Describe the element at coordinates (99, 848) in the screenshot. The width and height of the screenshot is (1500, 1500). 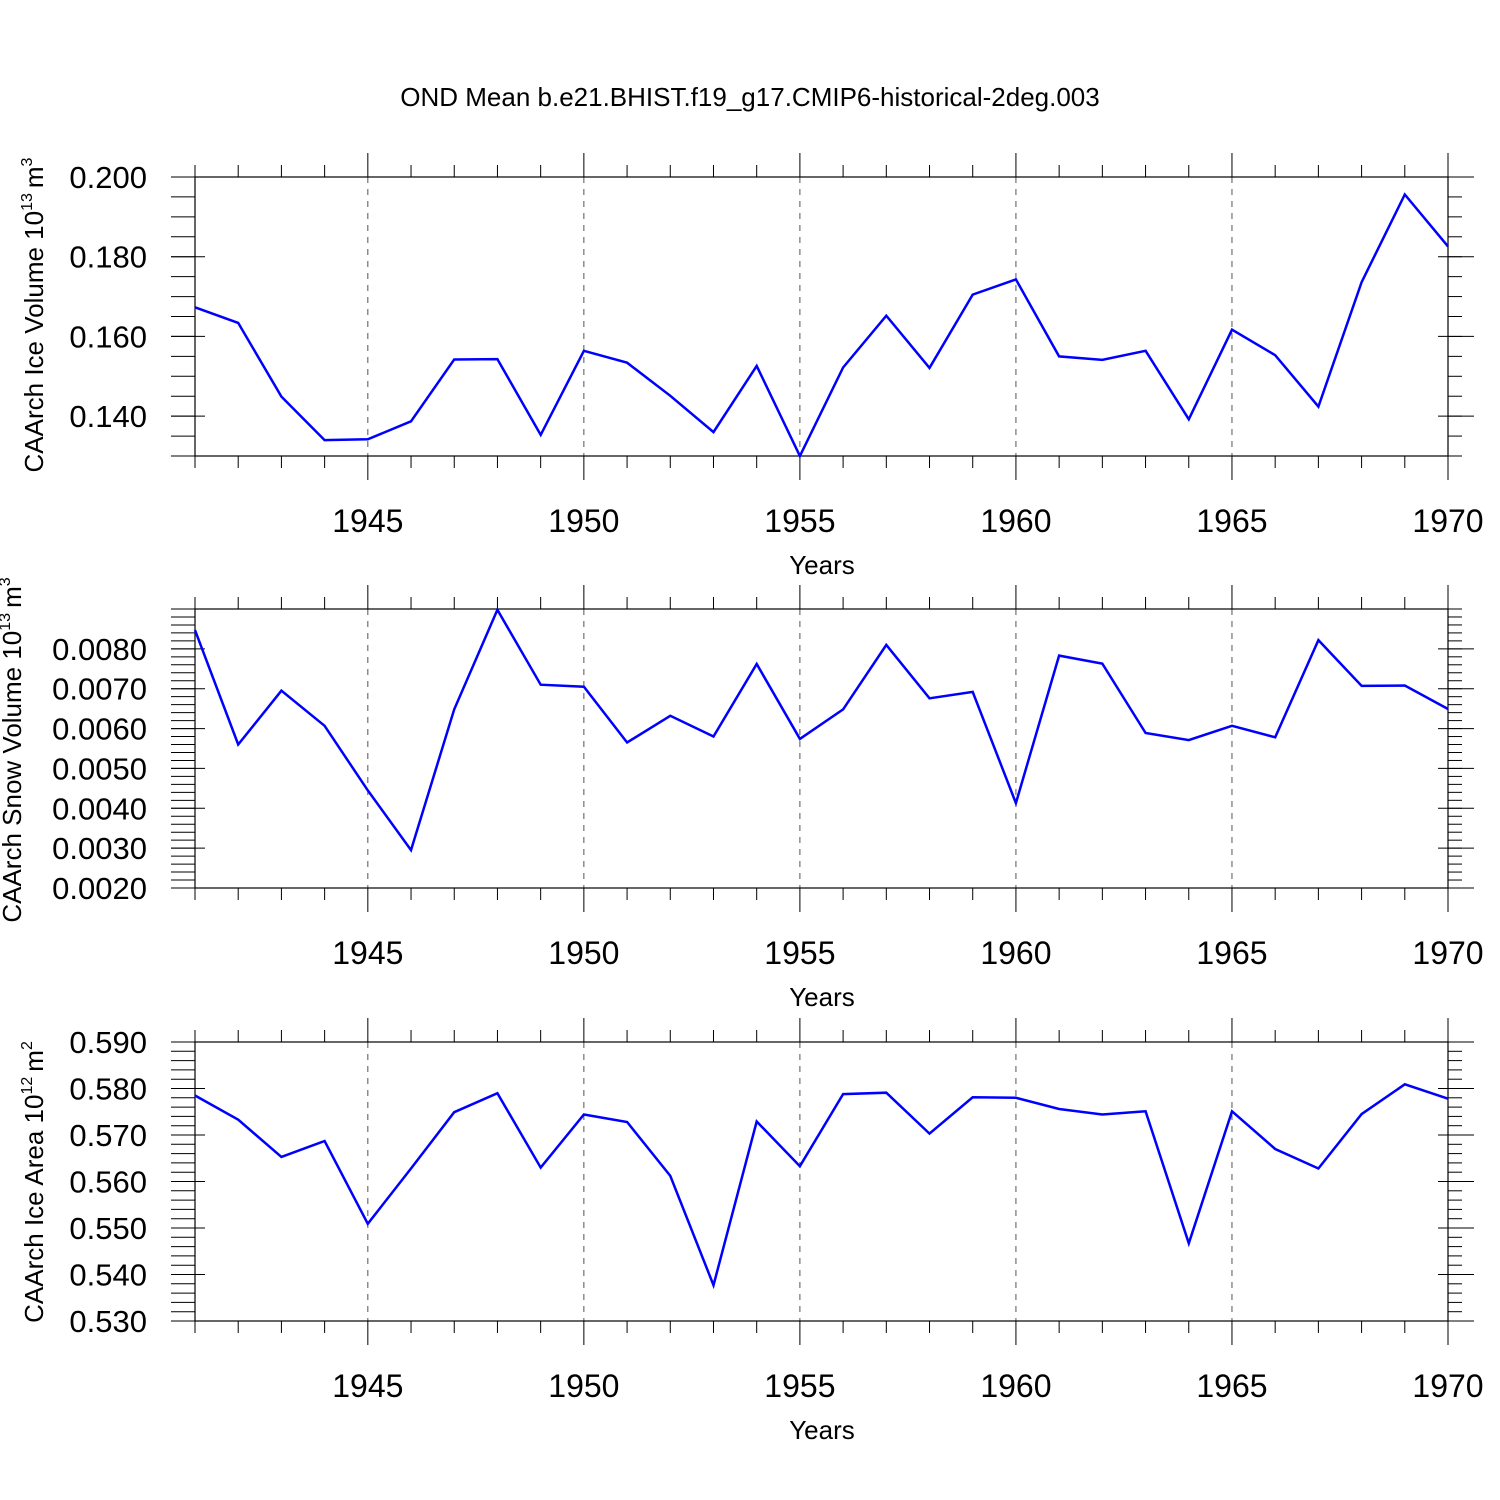
I see `y-tick-label: 0.0030` at that location.